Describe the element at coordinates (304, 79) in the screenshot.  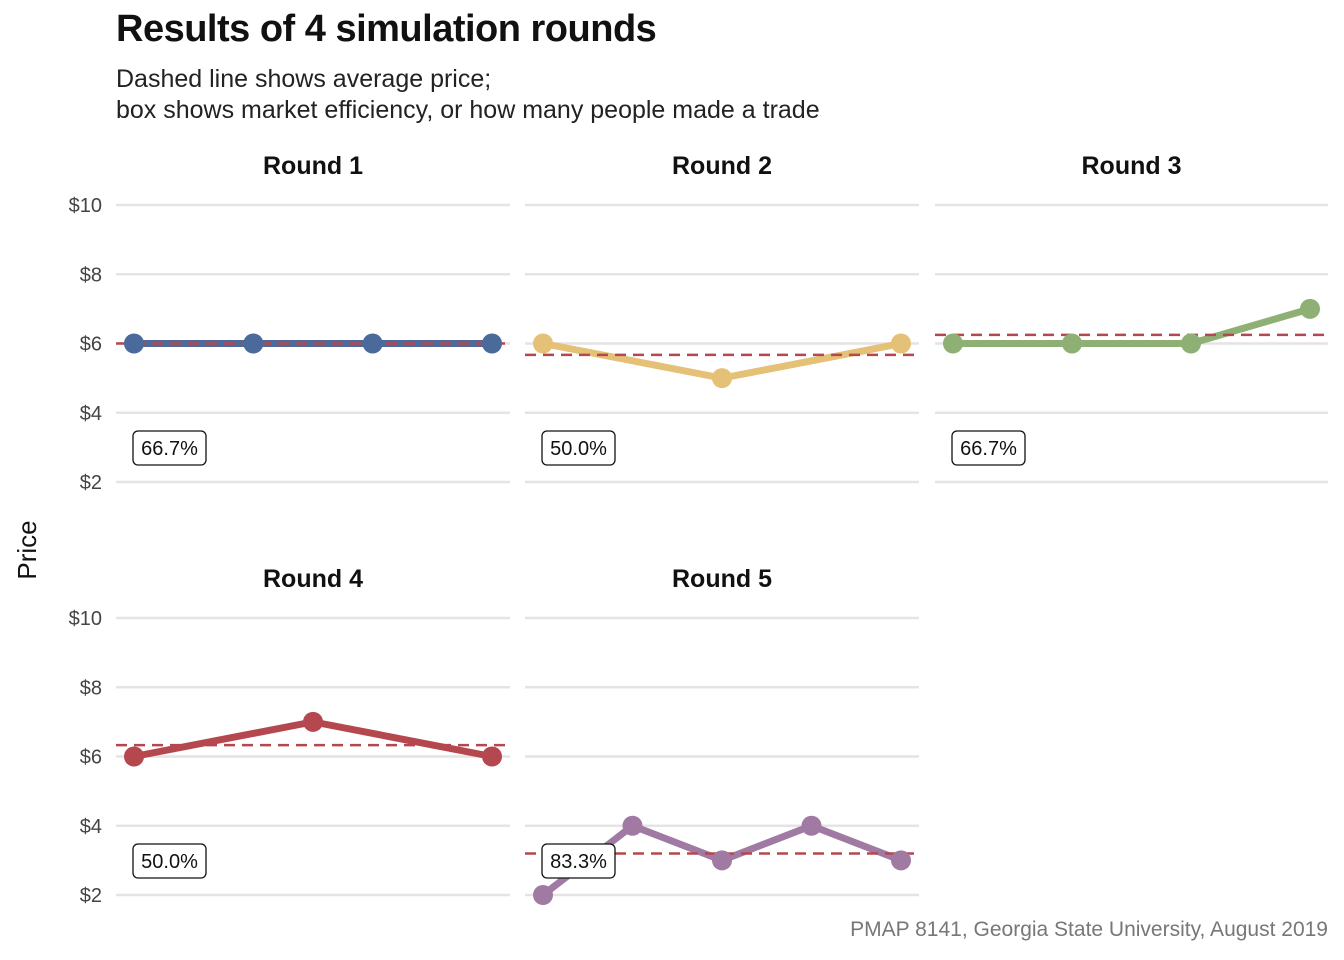
I see `subtitle-line-1: Dashed line shows average price;` at that location.